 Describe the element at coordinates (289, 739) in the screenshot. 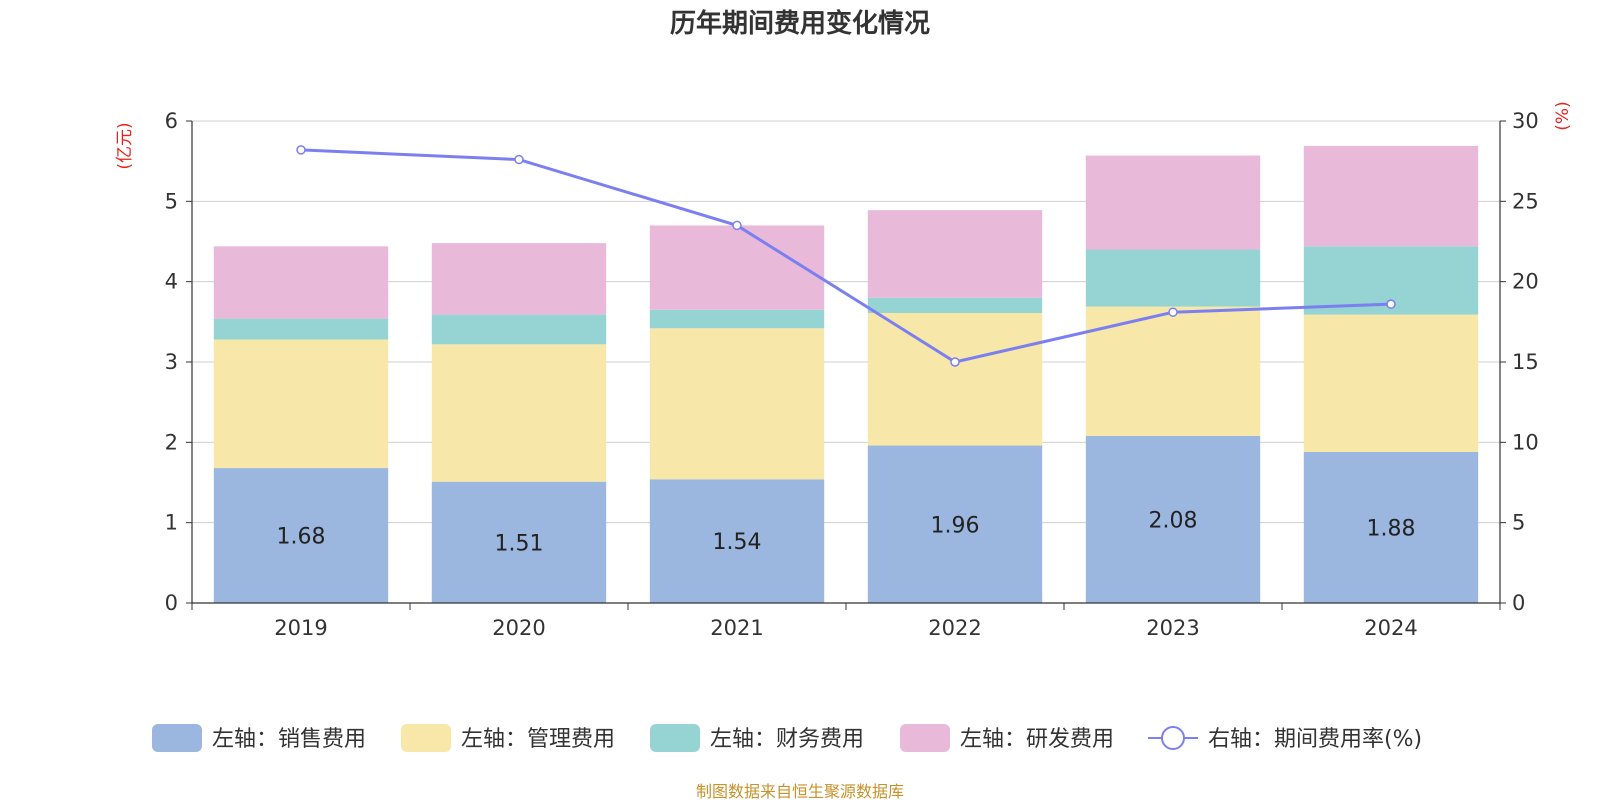

I see `legend-label: 左轴：销售费用` at that location.